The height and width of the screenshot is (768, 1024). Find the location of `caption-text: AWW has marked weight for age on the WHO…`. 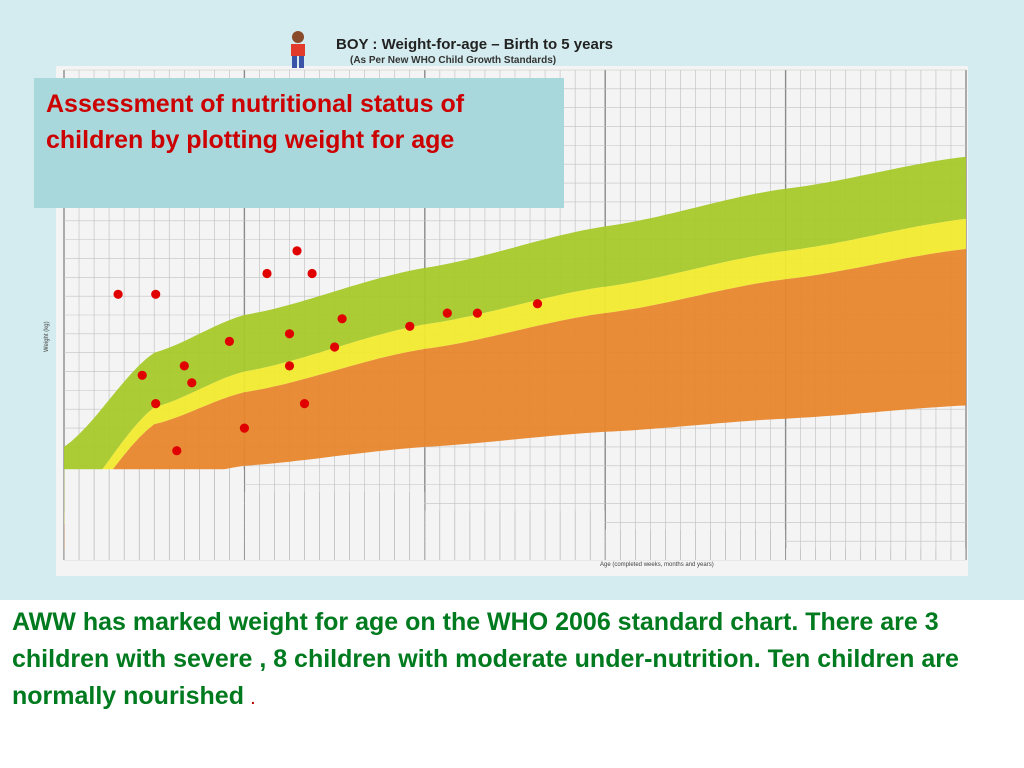

caption-text: AWW has marked weight for age on the WHO… is located at coordinates (485, 659).